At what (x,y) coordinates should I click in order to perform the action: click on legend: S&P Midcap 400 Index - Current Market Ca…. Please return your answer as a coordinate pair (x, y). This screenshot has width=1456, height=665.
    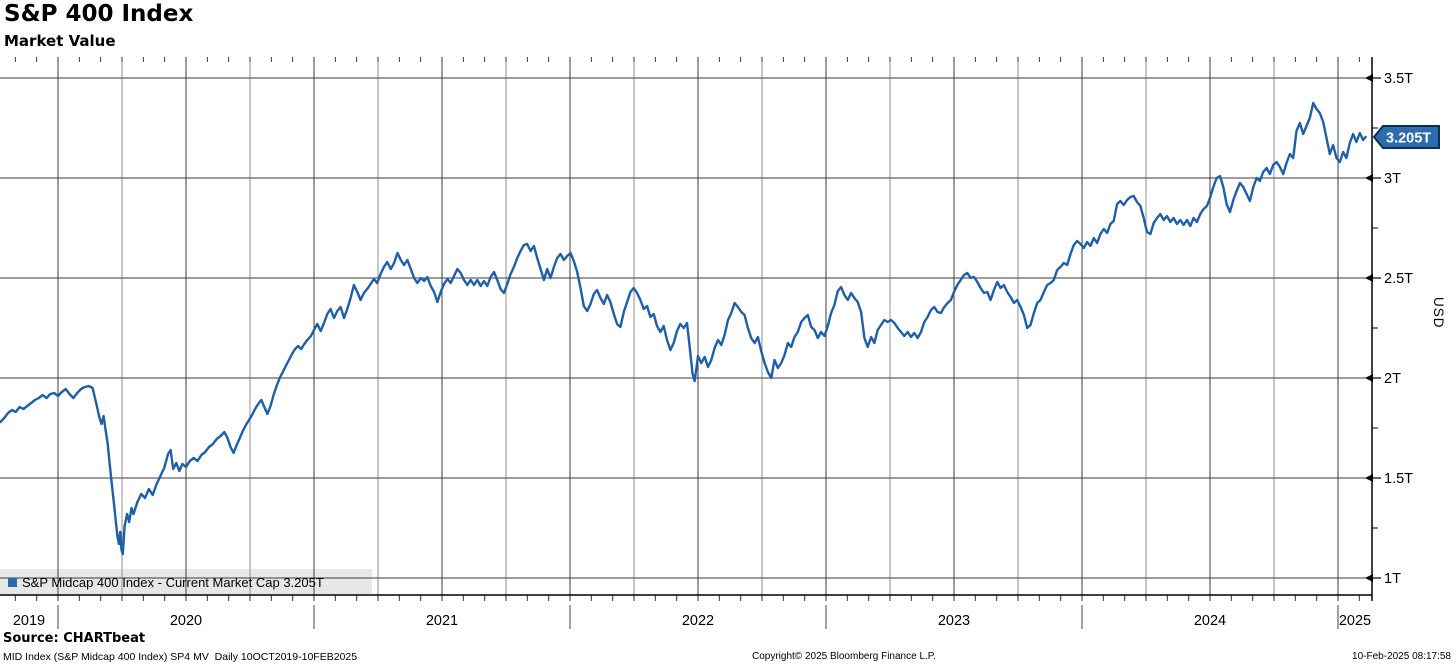
    Looking at the image, I should click on (166, 582).